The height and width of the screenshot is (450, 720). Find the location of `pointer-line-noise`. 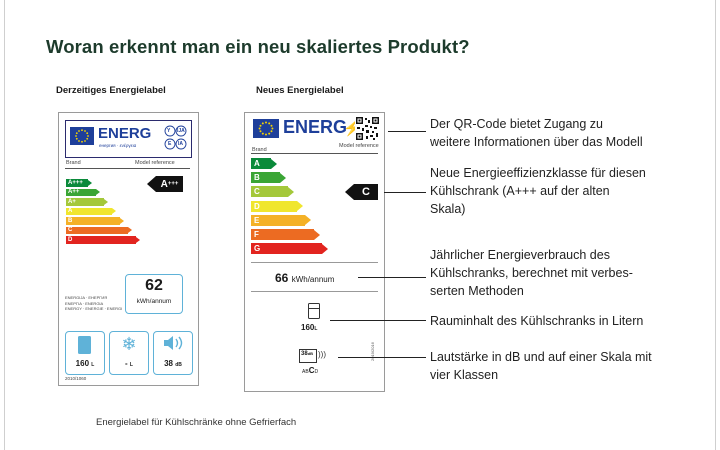

pointer-line-noise is located at coordinates (382, 357).